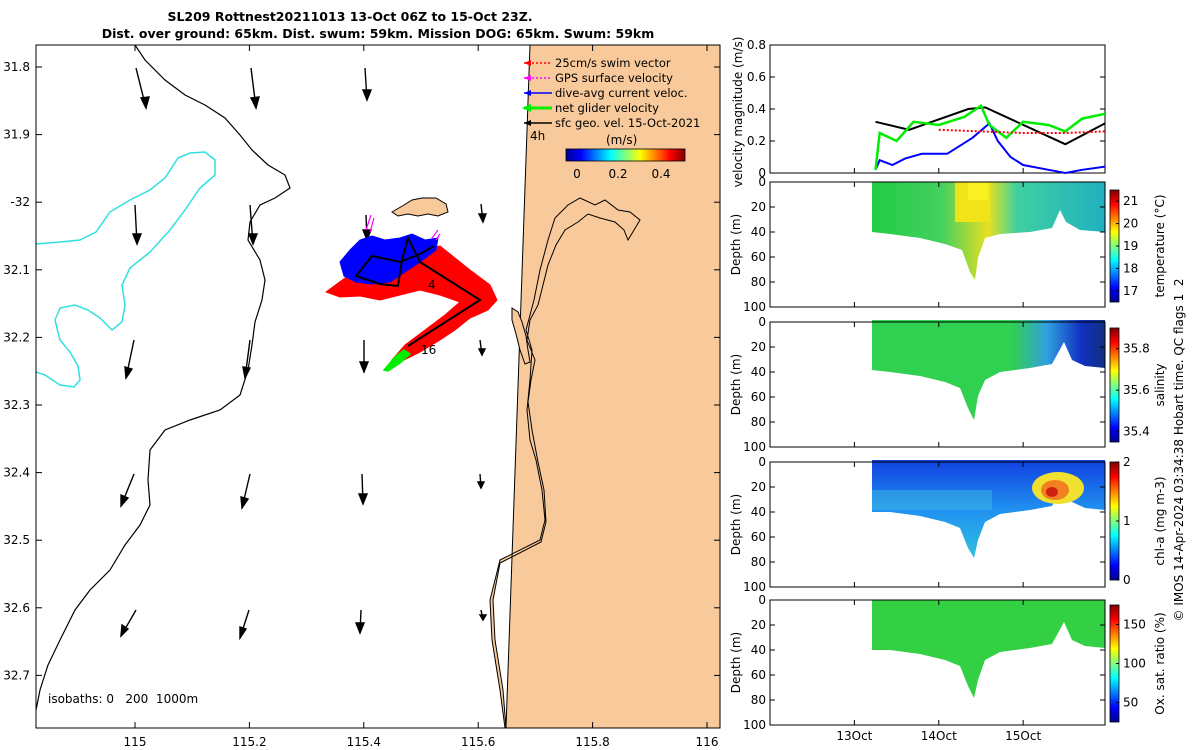 This screenshot has width=1200, height=750. Describe the element at coordinates (1130, 291) in the screenshot. I see `colorbar-tick-label: 17` at that location.